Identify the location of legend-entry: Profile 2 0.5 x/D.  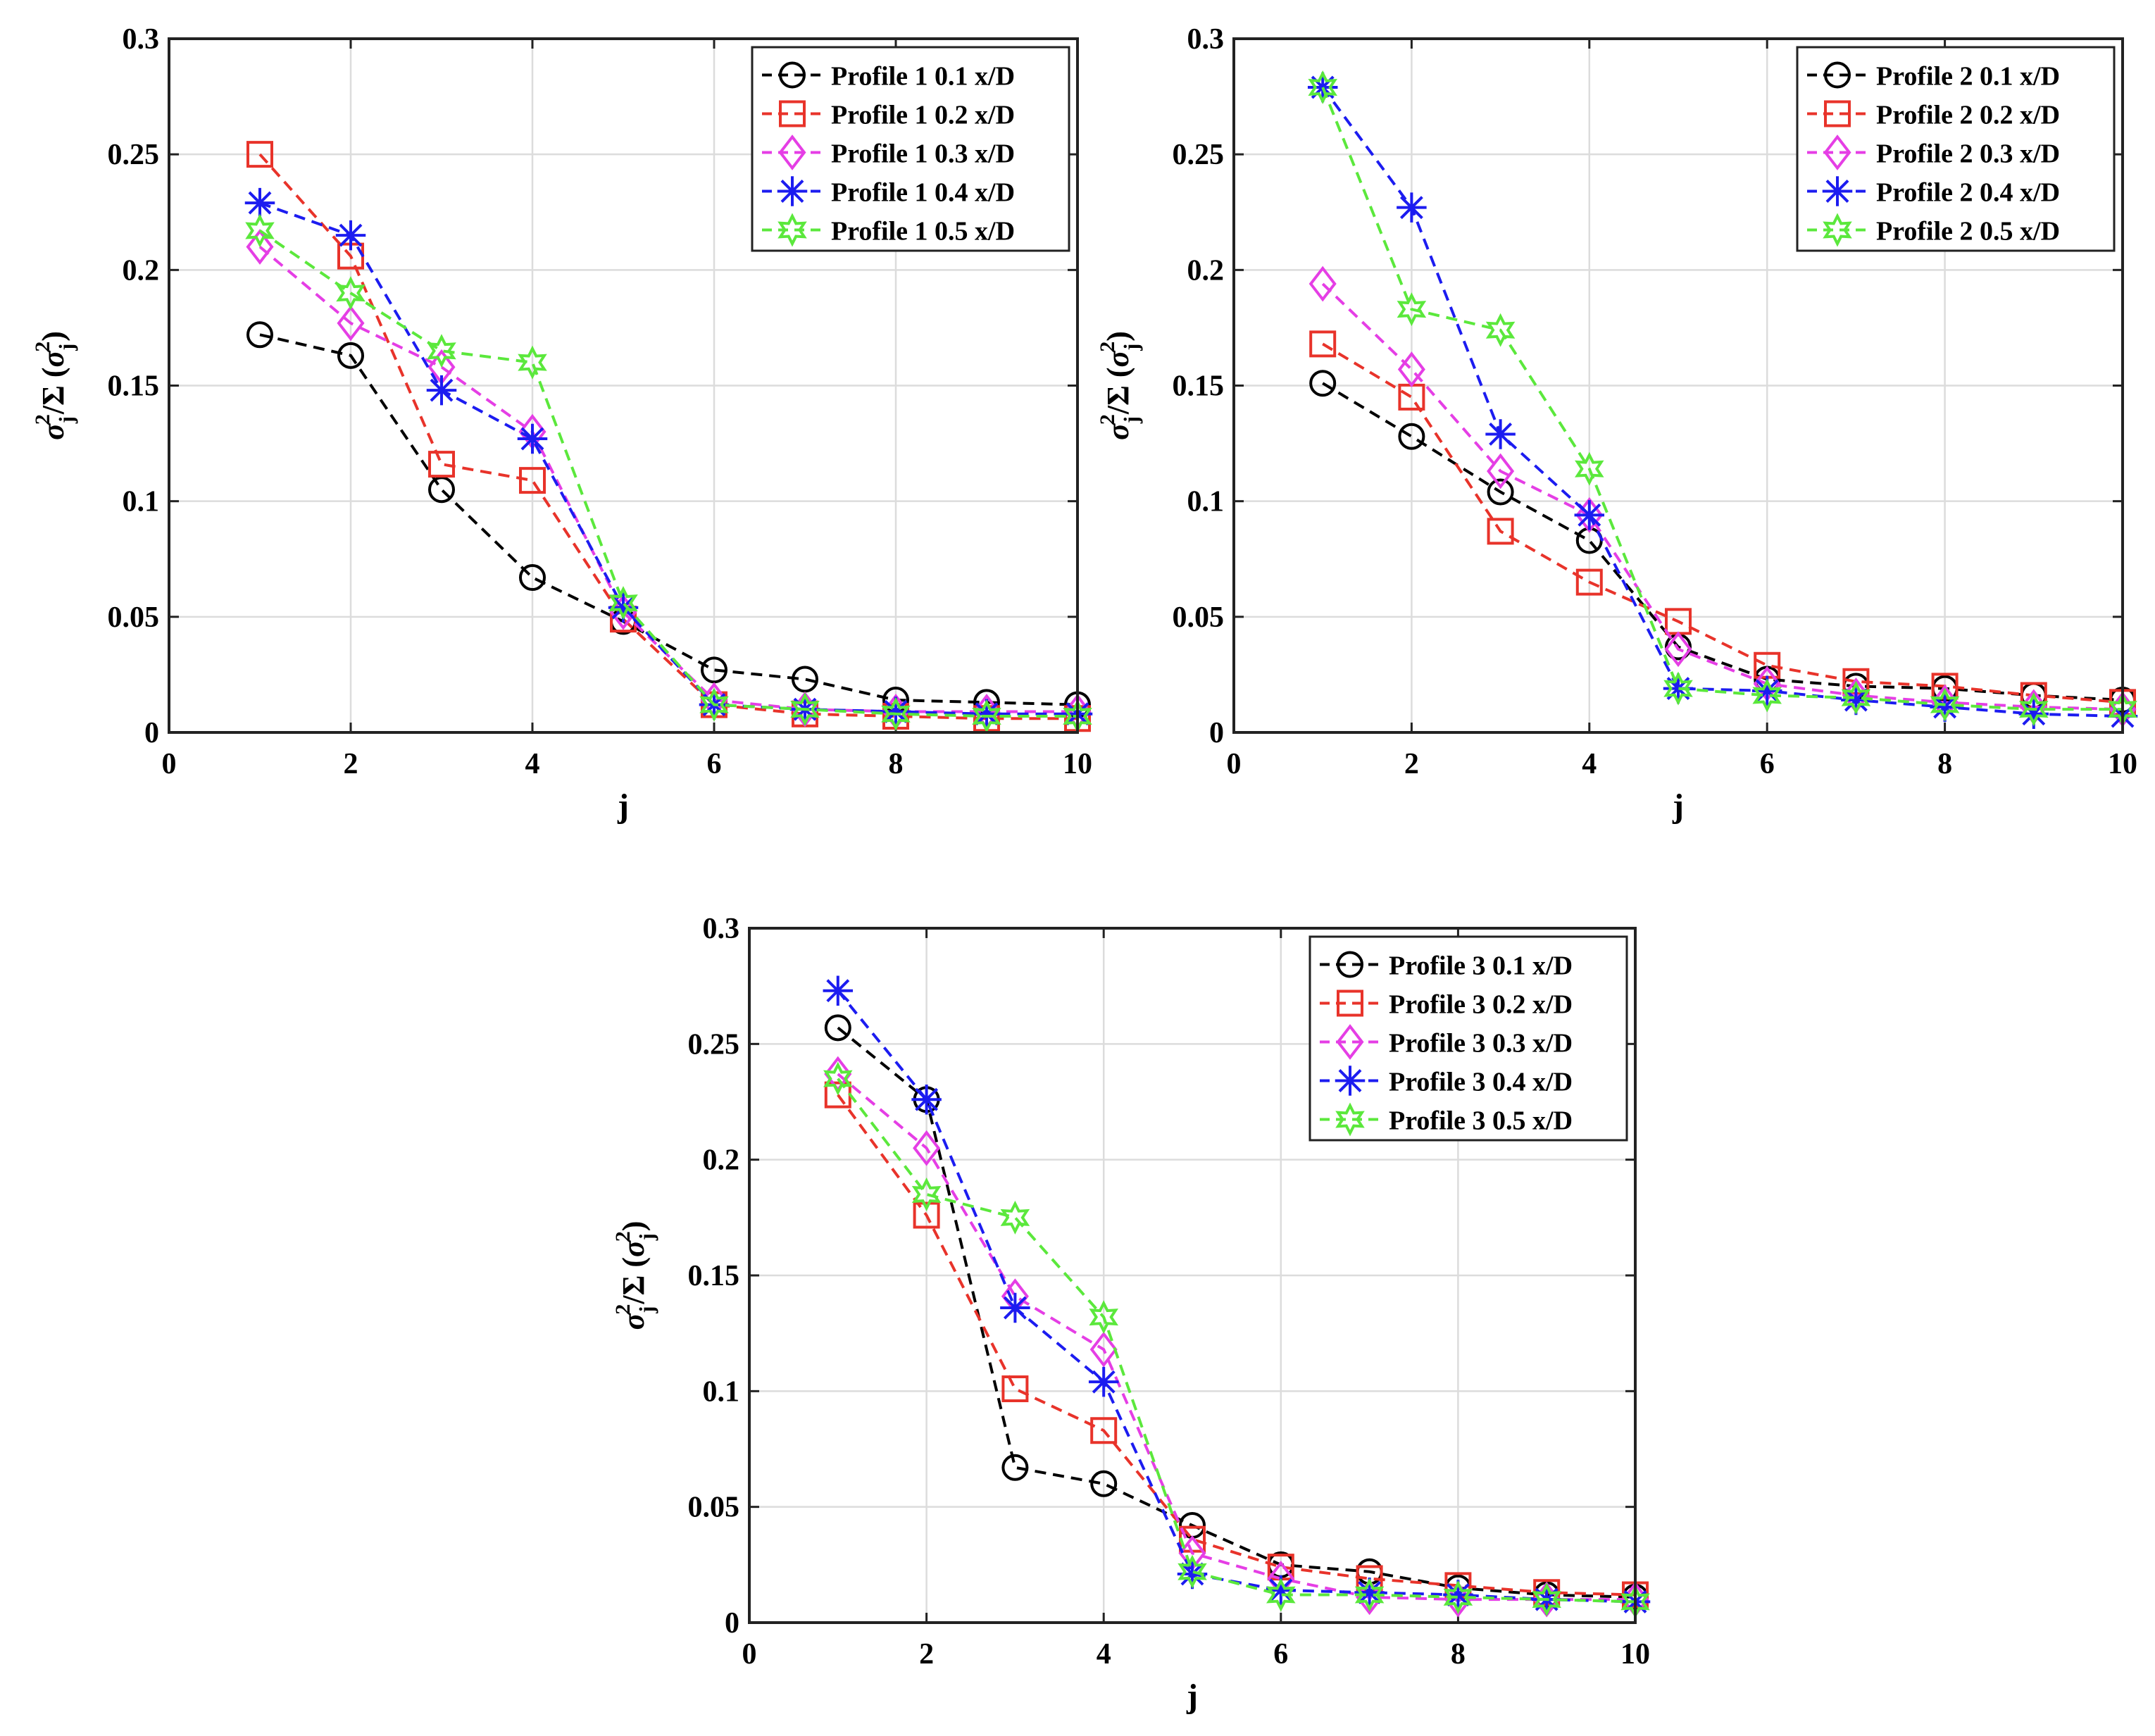
(1968, 231).